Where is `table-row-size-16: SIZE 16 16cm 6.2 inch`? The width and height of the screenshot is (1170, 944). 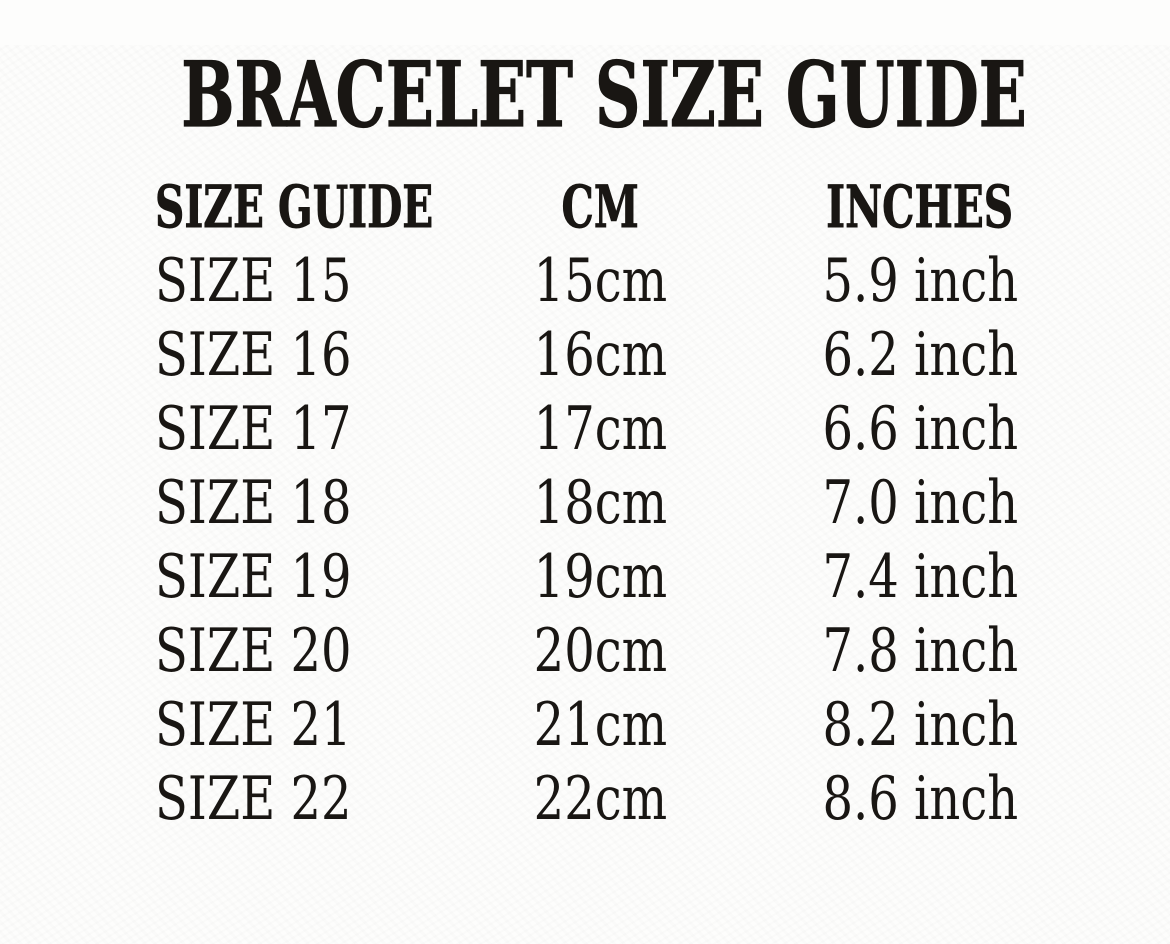 table-row-size-16: SIZE 16 16cm 6.2 inch is located at coordinates (662, 355).